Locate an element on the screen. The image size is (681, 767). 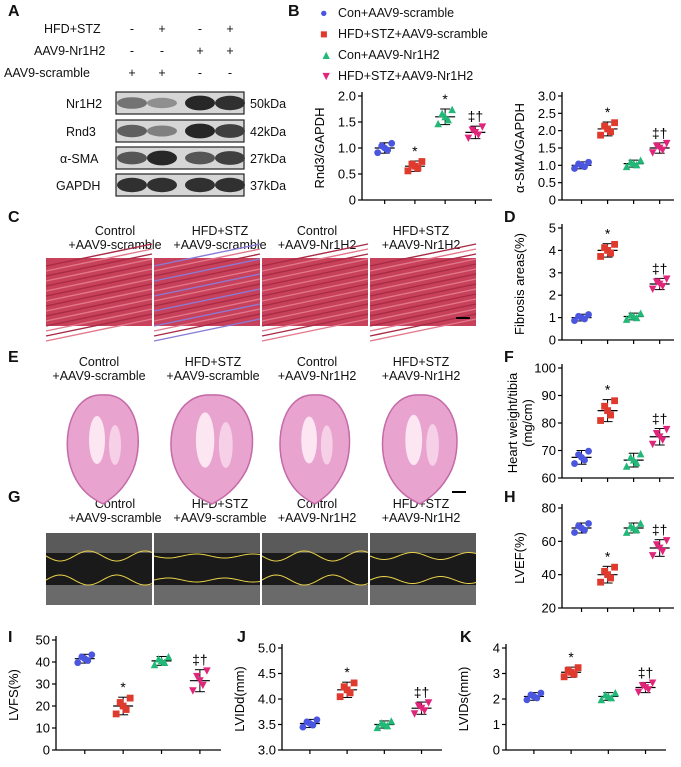
blot-kda-label: 37kDa is located at coordinates (268, 186).